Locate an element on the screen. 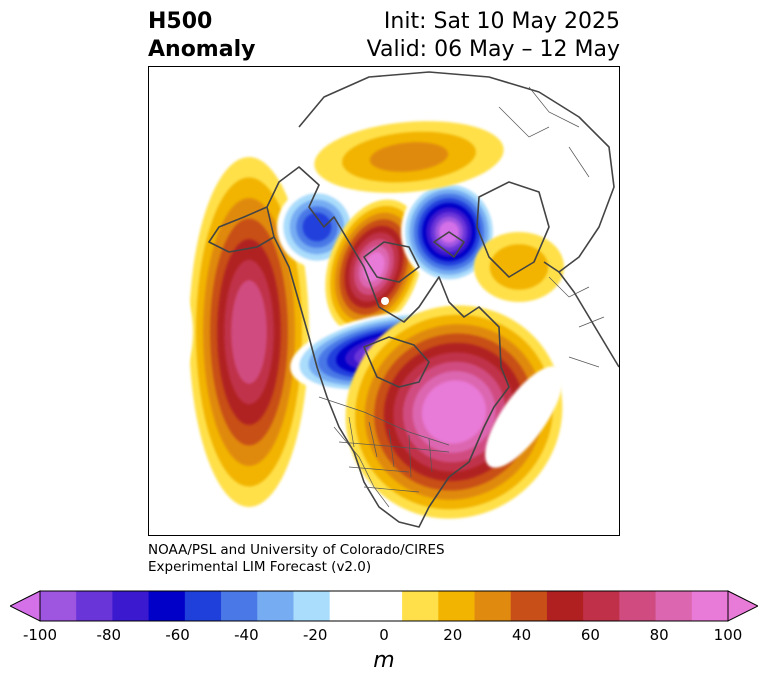  colorbar-tick-label: 40 is located at coordinates (522, 635).